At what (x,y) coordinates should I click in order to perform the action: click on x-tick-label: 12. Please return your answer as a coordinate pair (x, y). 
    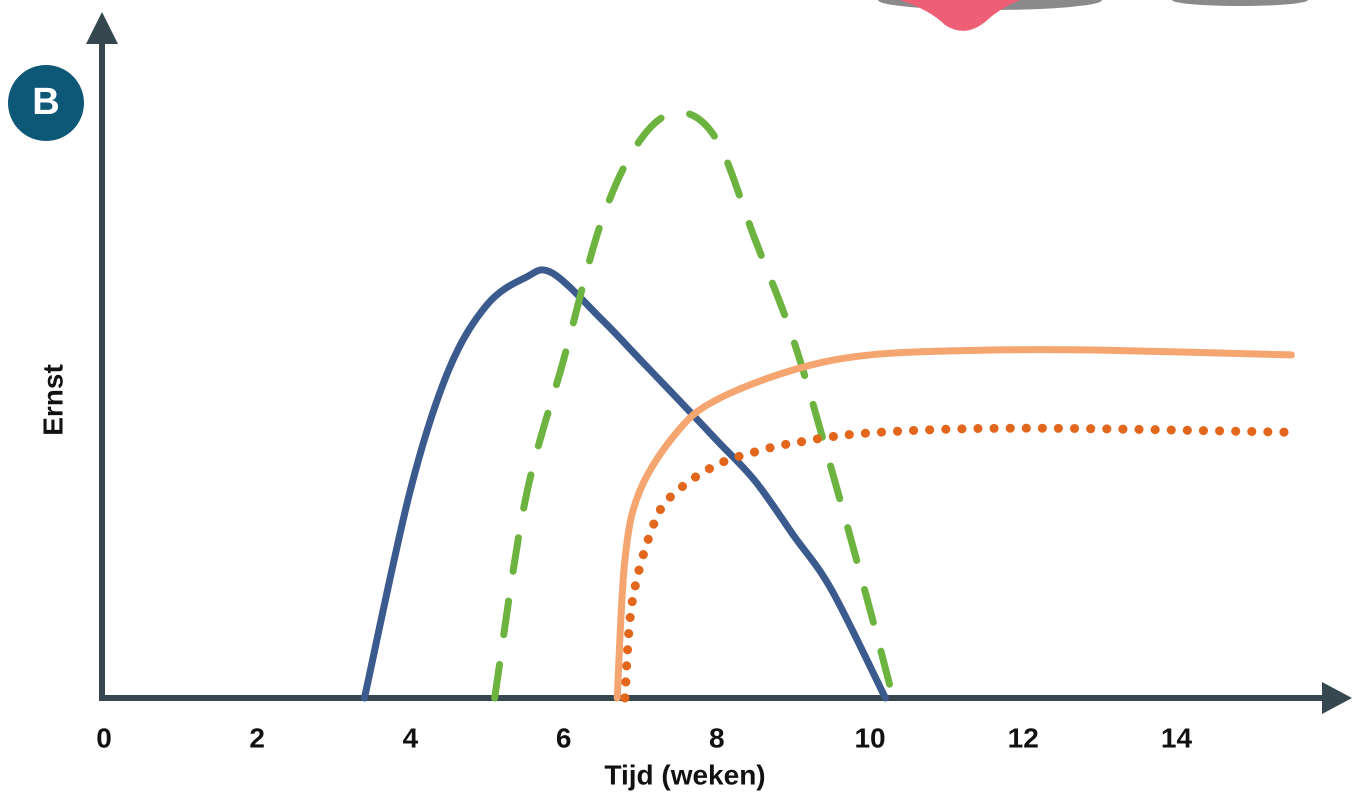
    Looking at the image, I should click on (1023, 737).